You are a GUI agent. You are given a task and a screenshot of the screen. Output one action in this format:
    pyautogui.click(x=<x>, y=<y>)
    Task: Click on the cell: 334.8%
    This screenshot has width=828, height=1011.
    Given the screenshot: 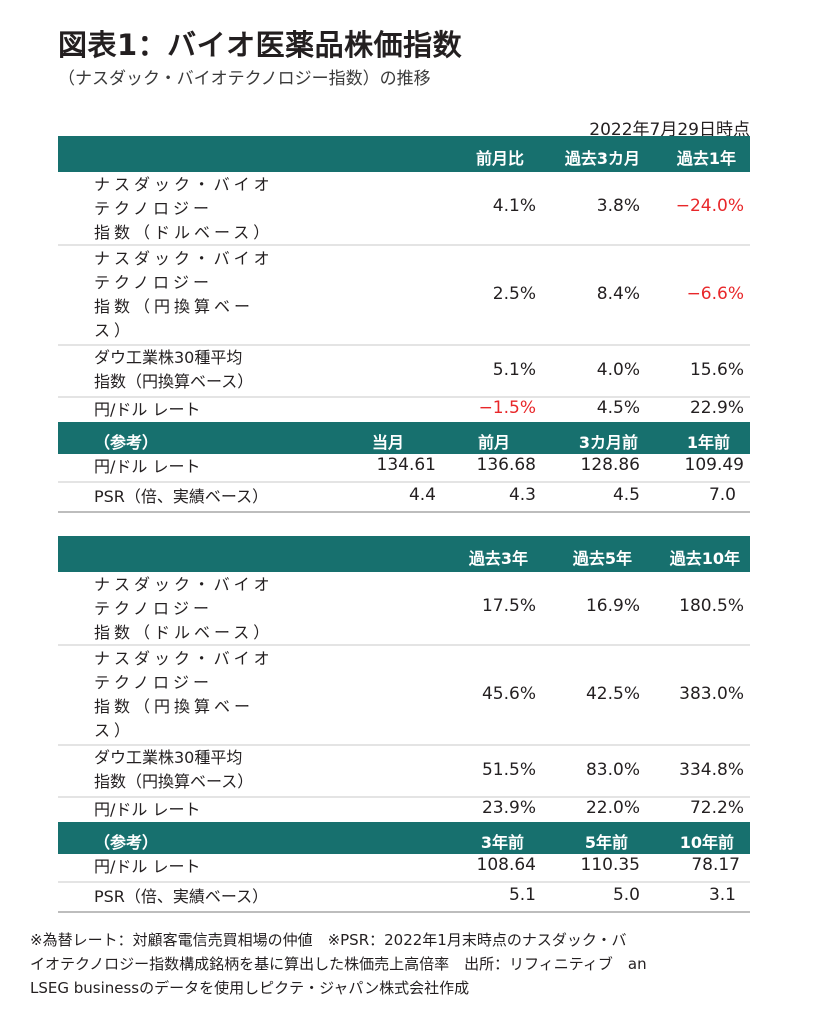 What is the action you would take?
    pyautogui.click(x=711, y=770)
    